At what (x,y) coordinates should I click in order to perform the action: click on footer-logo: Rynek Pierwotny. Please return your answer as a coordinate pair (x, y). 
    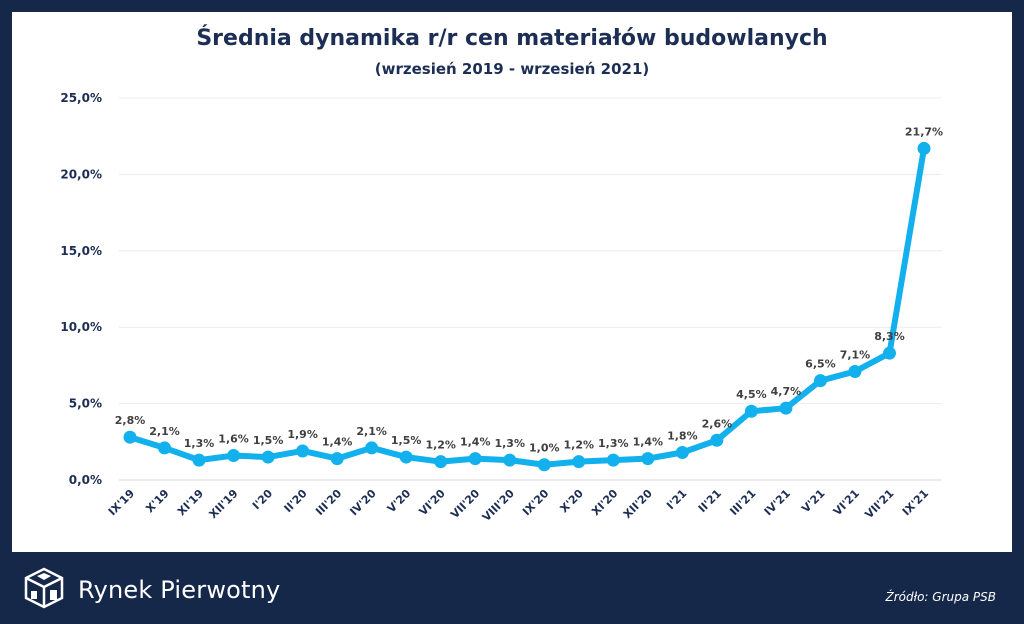
    Looking at the image, I should click on (151, 590).